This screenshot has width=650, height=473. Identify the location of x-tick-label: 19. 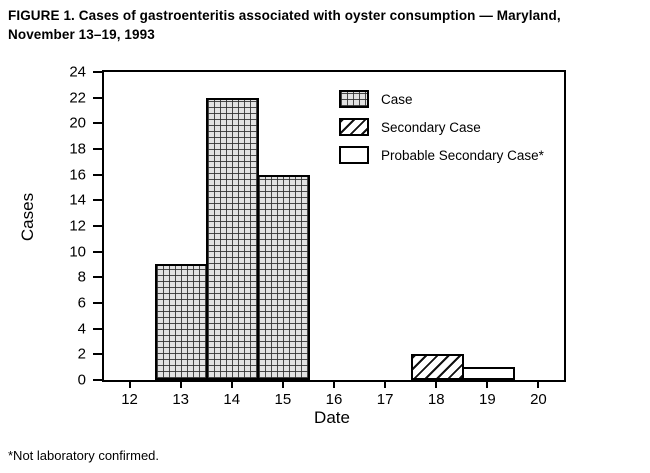
(487, 399).